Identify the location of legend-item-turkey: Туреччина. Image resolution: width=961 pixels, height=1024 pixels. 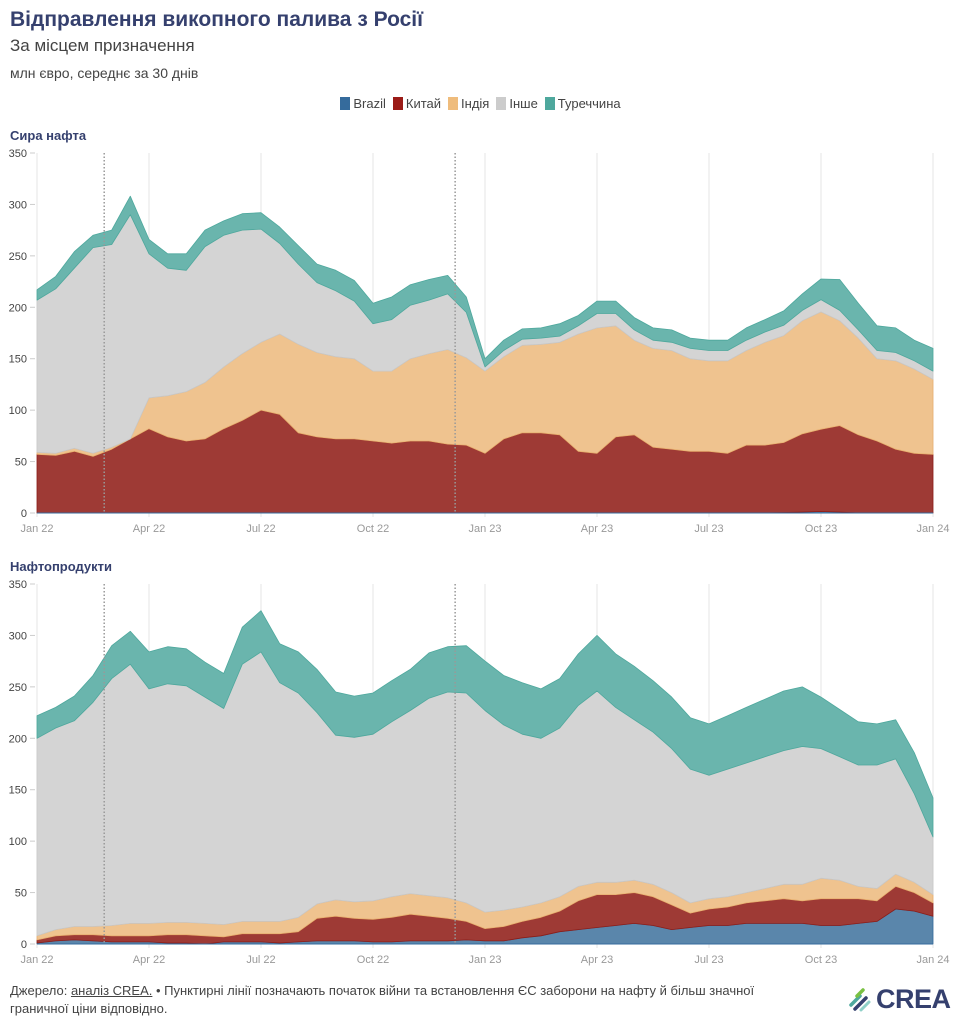
(582, 103).